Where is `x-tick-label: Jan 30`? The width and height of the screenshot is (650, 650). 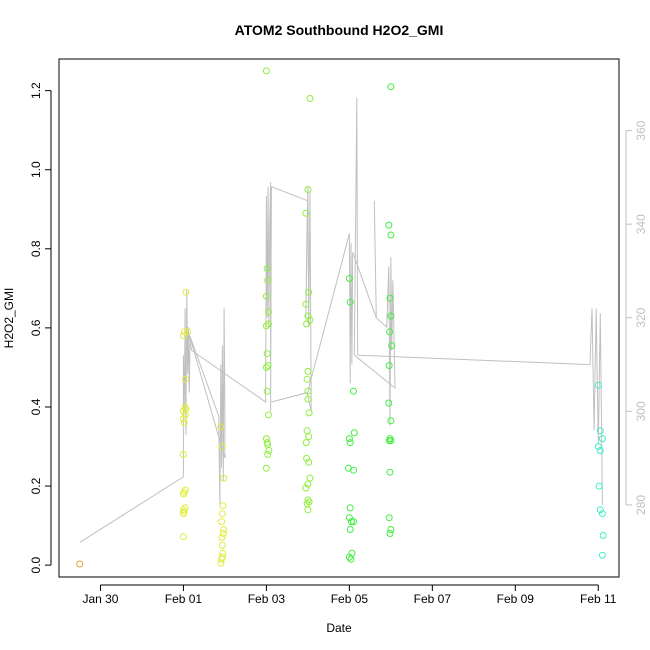
x-tick-label: Jan 30 is located at coordinates (100, 599).